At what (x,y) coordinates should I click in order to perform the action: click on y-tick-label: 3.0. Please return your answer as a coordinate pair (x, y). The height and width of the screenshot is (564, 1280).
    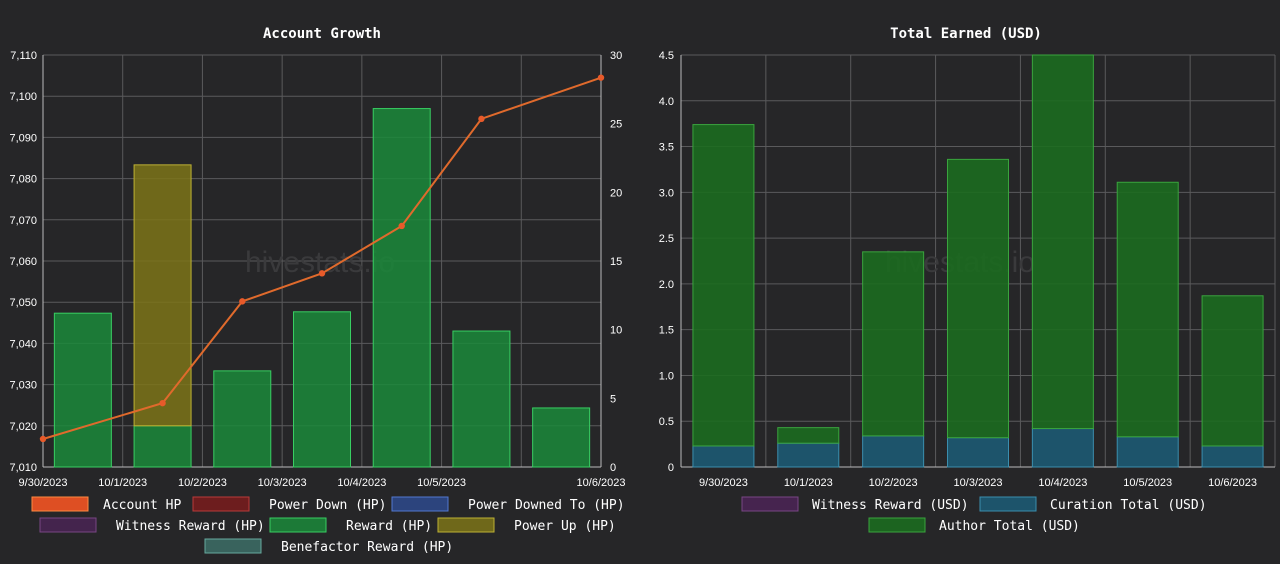
    Looking at the image, I should click on (666, 193).